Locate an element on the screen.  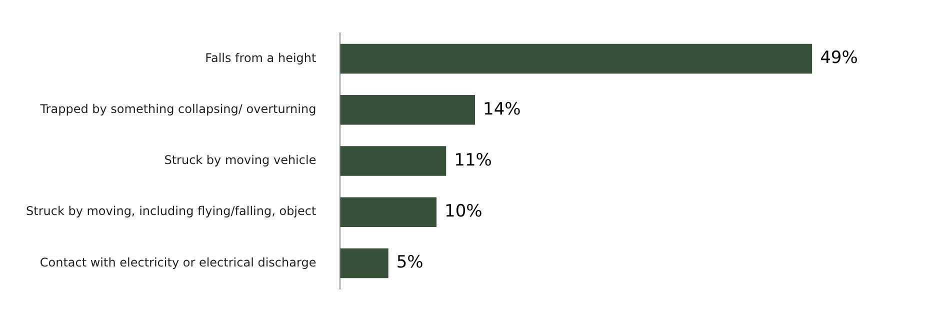
data-label: 49% is located at coordinates (839, 58).